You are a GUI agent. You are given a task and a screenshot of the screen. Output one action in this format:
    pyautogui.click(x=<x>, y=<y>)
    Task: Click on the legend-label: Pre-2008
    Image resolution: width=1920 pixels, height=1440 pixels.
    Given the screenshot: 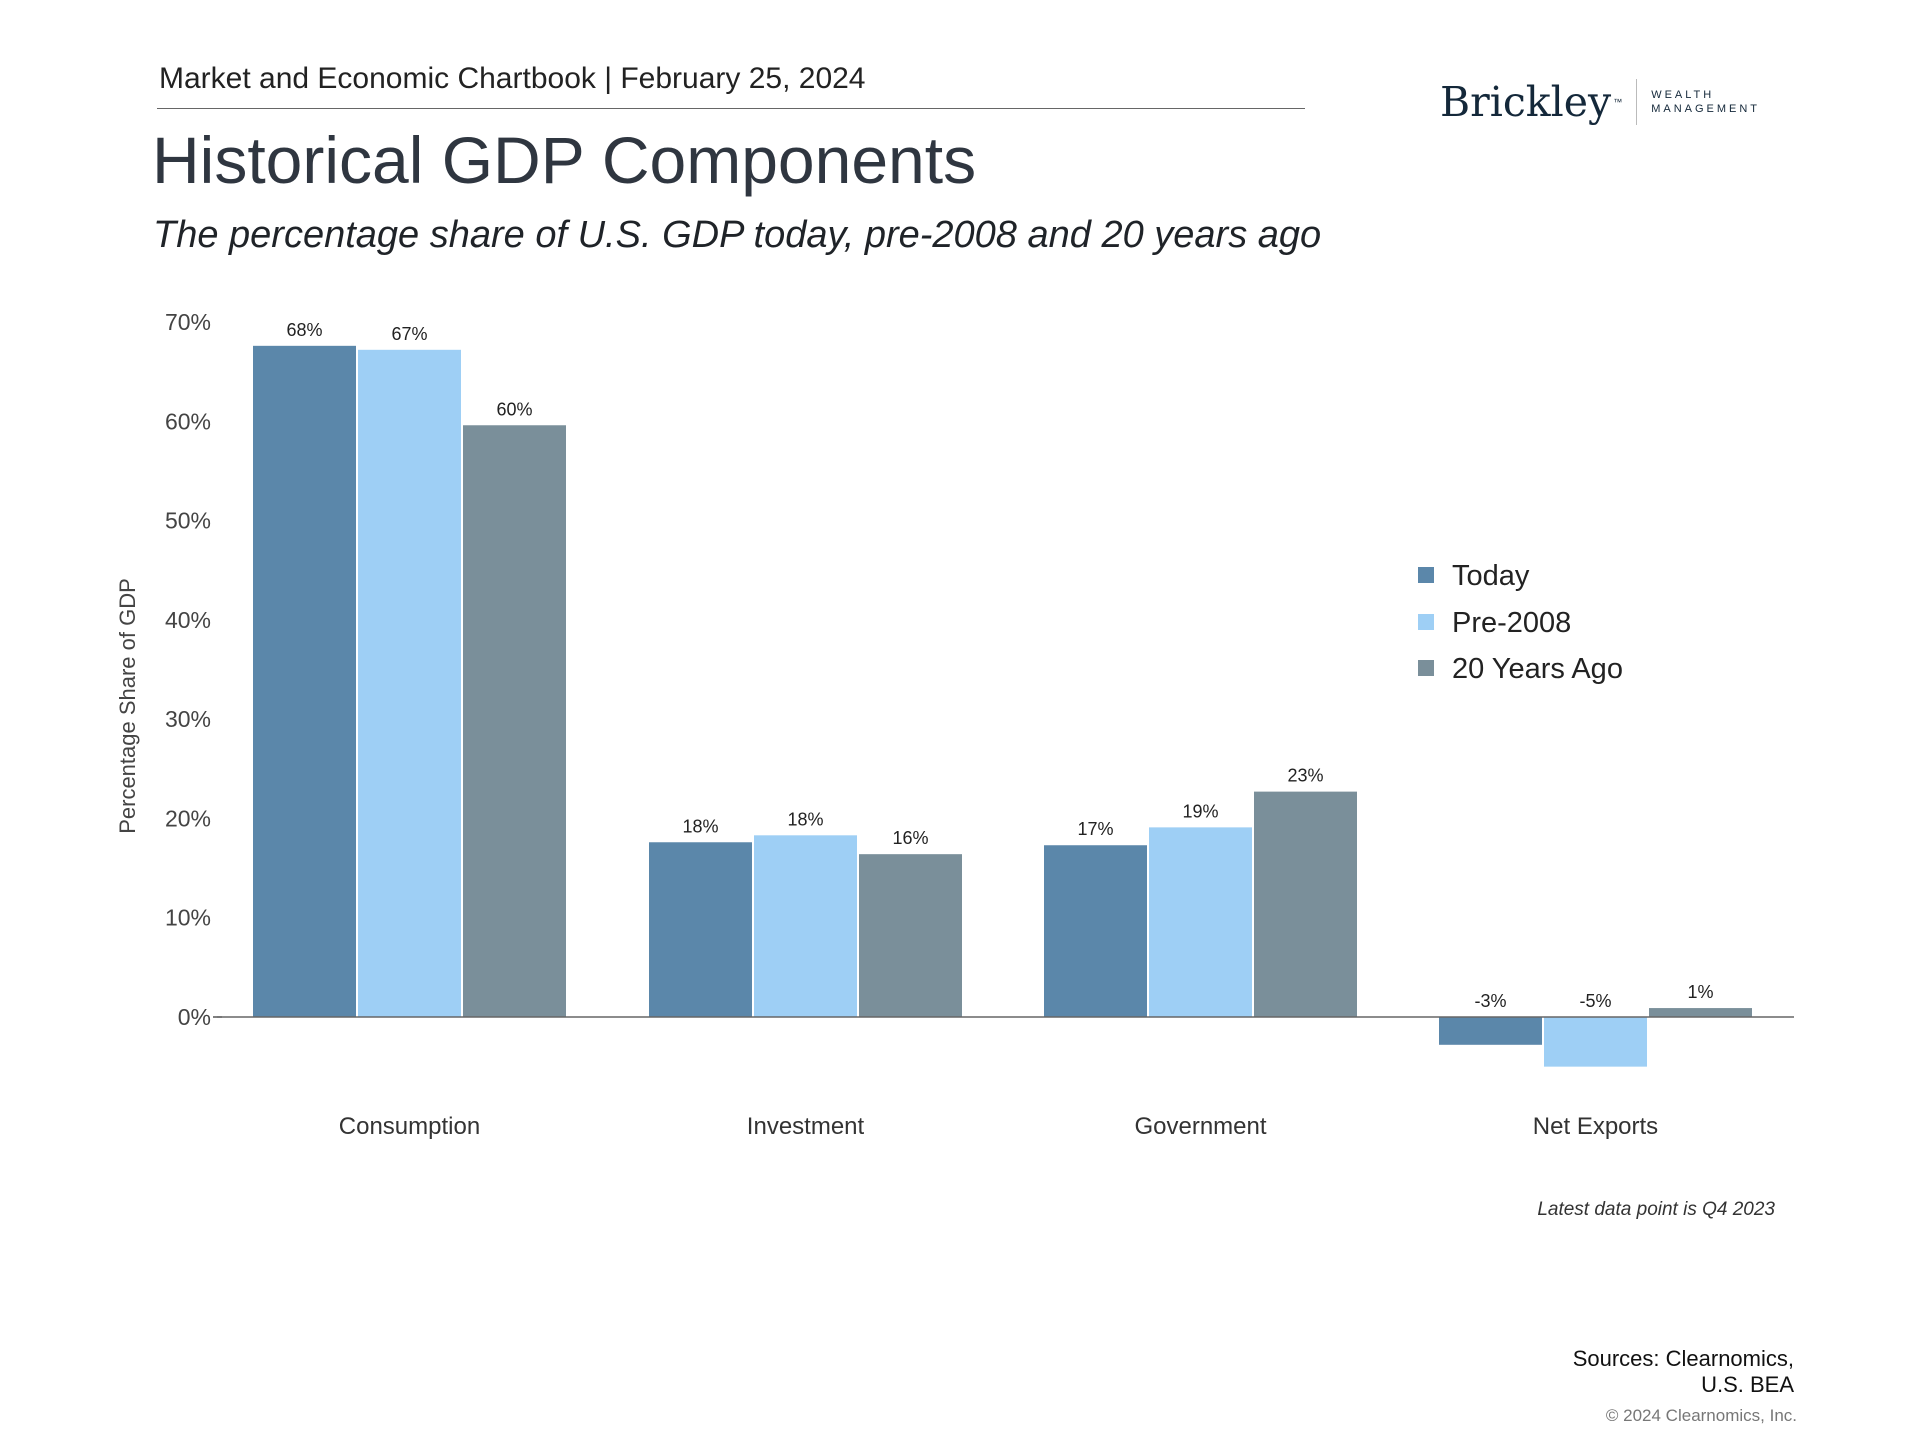 What is the action you would take?
    pyautogui.click(x=1511, y=623)
    